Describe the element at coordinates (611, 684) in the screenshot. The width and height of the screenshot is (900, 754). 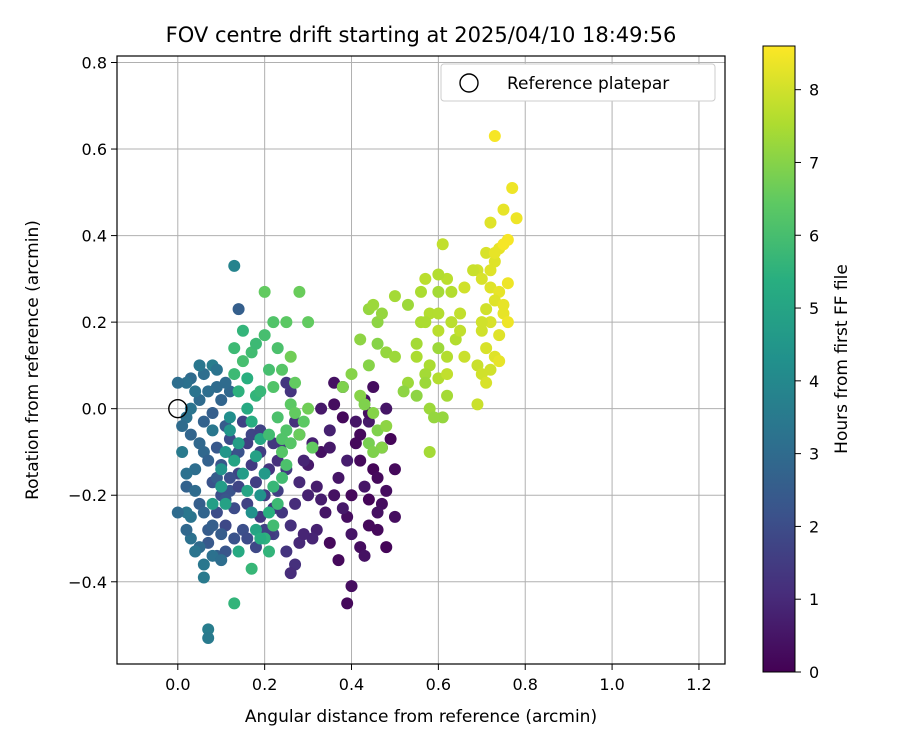
I see `x-tick-label: 1.0` at that location.